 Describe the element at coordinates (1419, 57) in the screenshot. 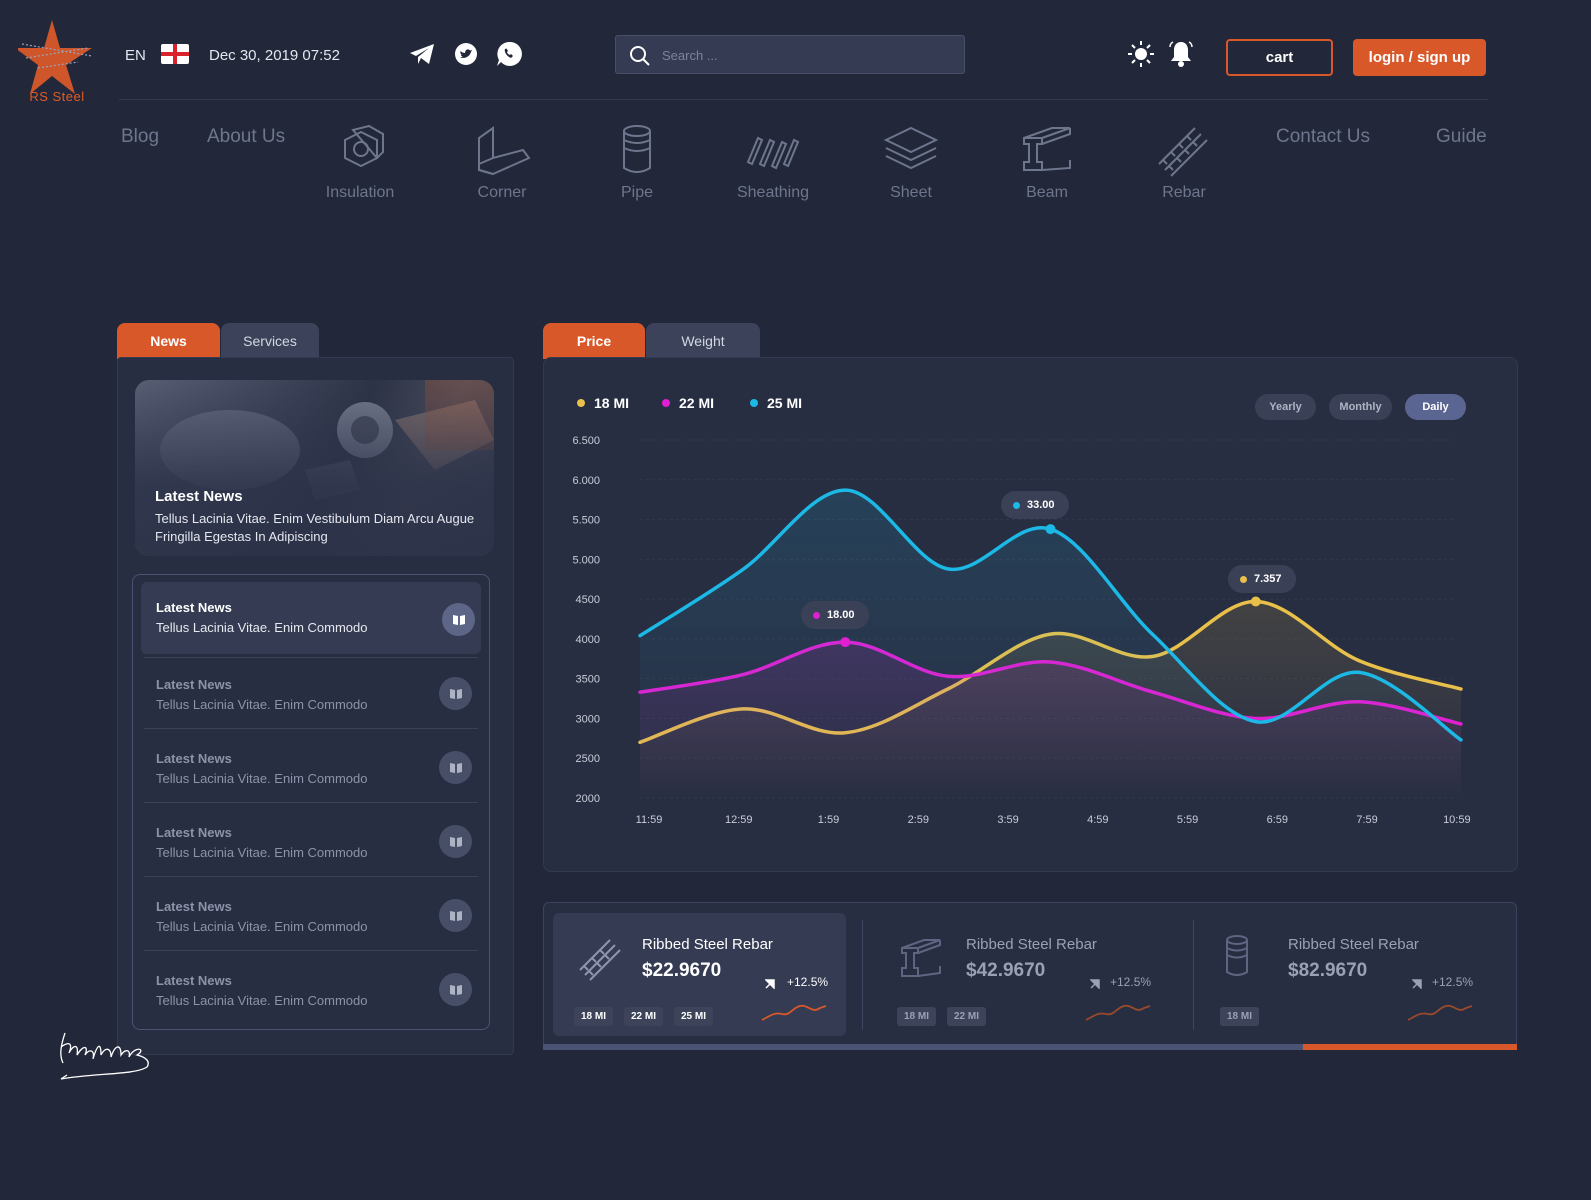

I see `login-signup-button: login / sign up` at that location.